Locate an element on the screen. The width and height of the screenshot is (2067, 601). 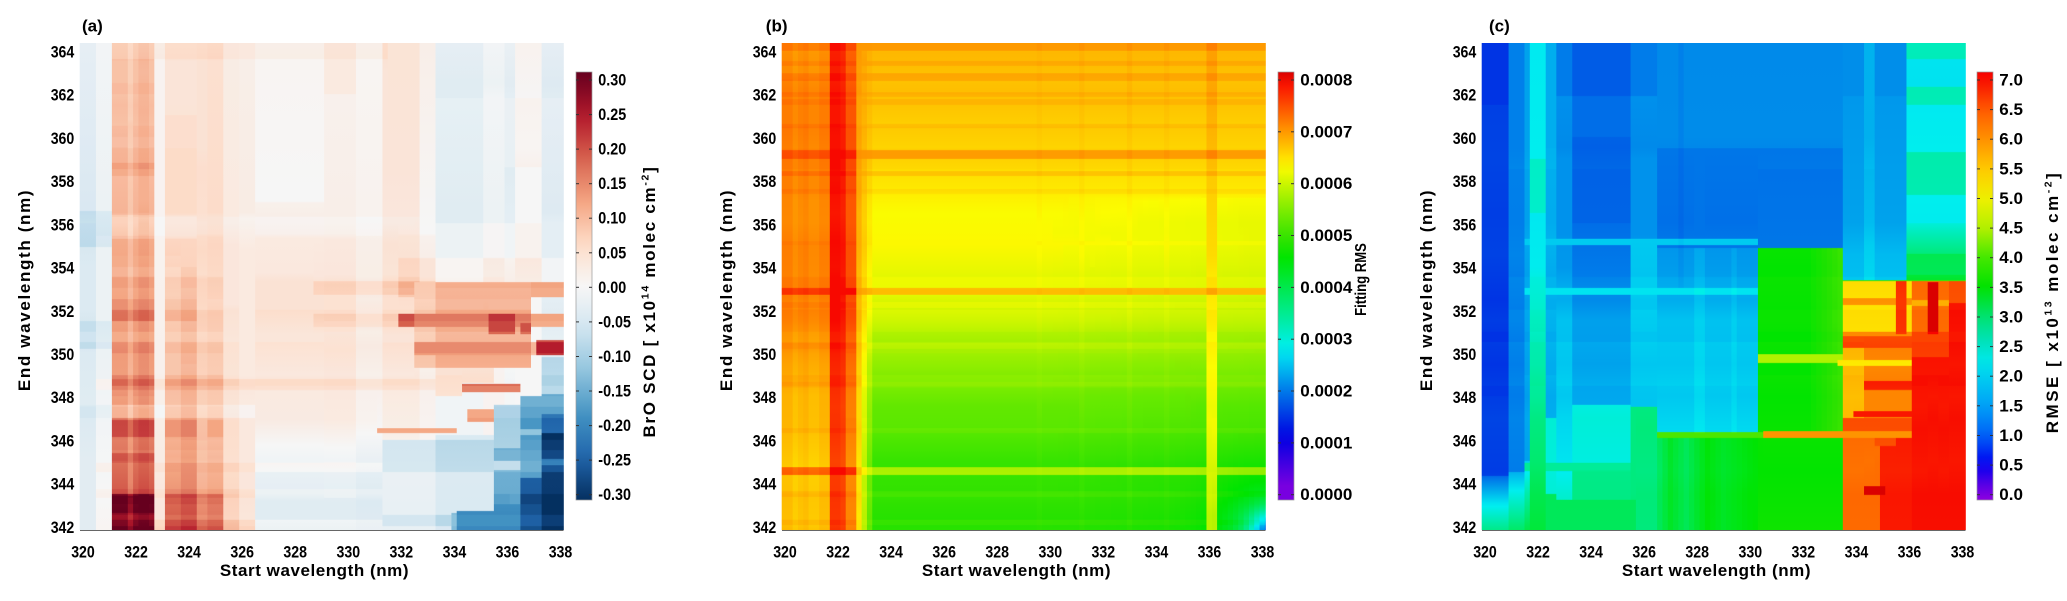
svg-text: 1.5 is located at coordinates (2011, 405).